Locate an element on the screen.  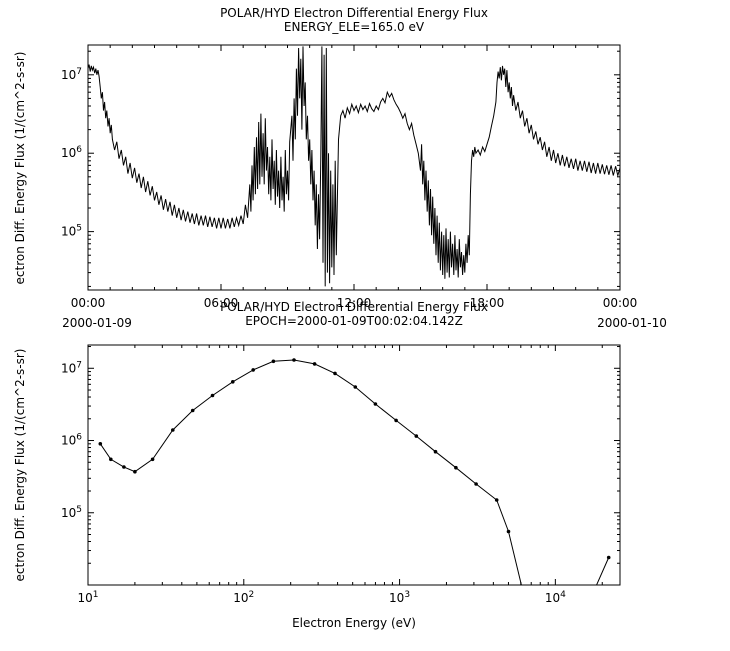
top-plot-ylabel: ectron Diff. Energy Flux (1/(cm^2-s-sr) is located at coordinates (20, 168).